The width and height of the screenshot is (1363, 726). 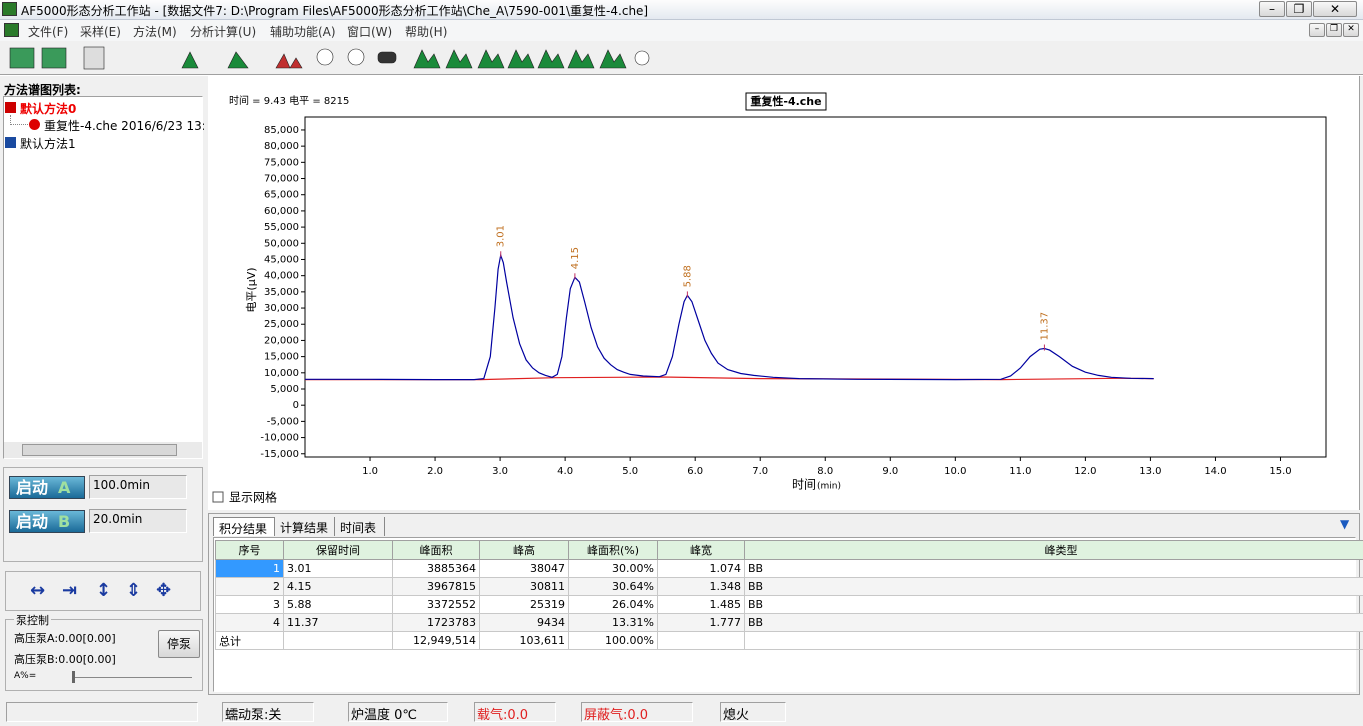 I want to click on panel-title: 方法谱图列表:, so click(x=42, y=90).